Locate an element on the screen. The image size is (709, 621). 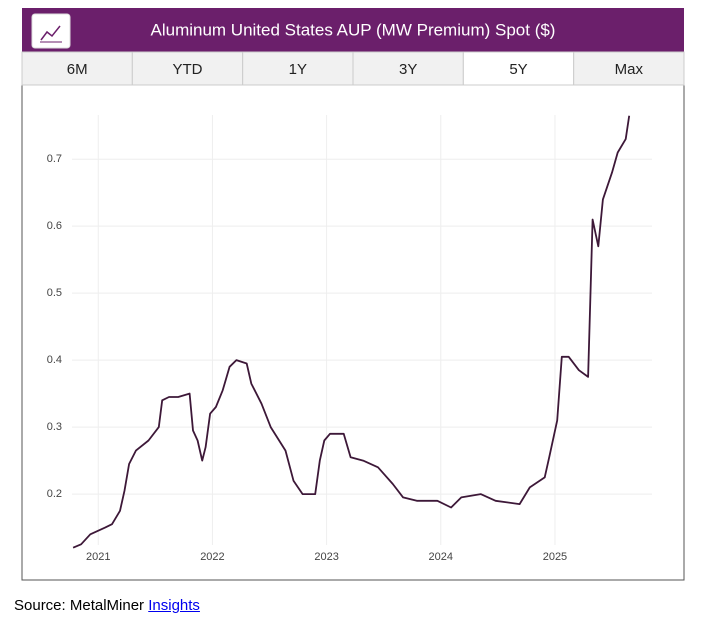
source-link: Insights is located at coordinates (174, 605).